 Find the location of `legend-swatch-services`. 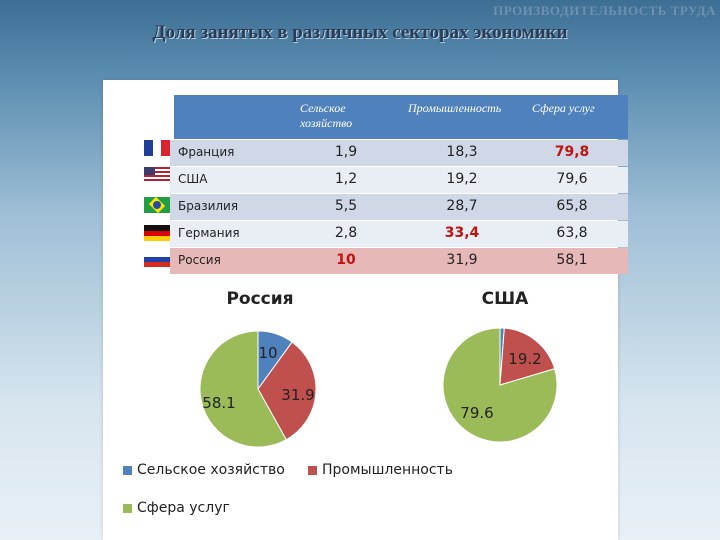

legend-swatch-services is located at coordinates (127, 508).